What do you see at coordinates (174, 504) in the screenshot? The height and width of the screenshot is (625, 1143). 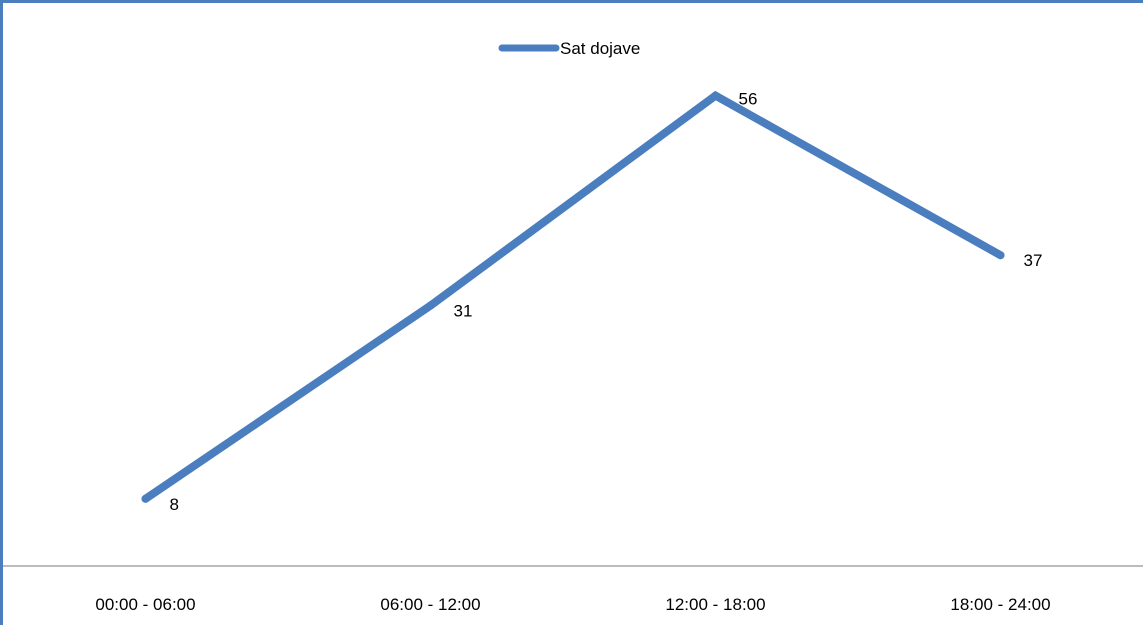 I see `data-label: 8` at bounding box center [174, 504].